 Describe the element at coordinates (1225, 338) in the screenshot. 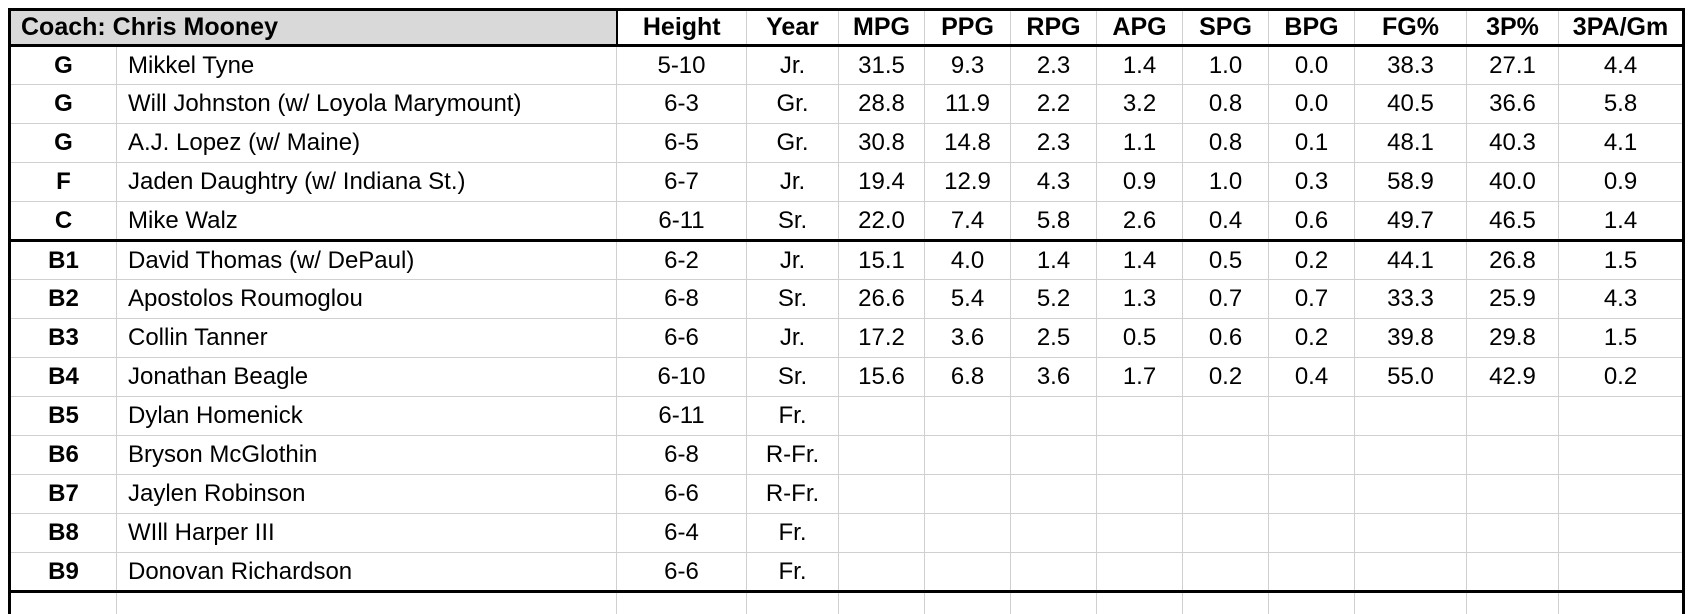

I see `stat-cell-spg: 0.6` at that location.